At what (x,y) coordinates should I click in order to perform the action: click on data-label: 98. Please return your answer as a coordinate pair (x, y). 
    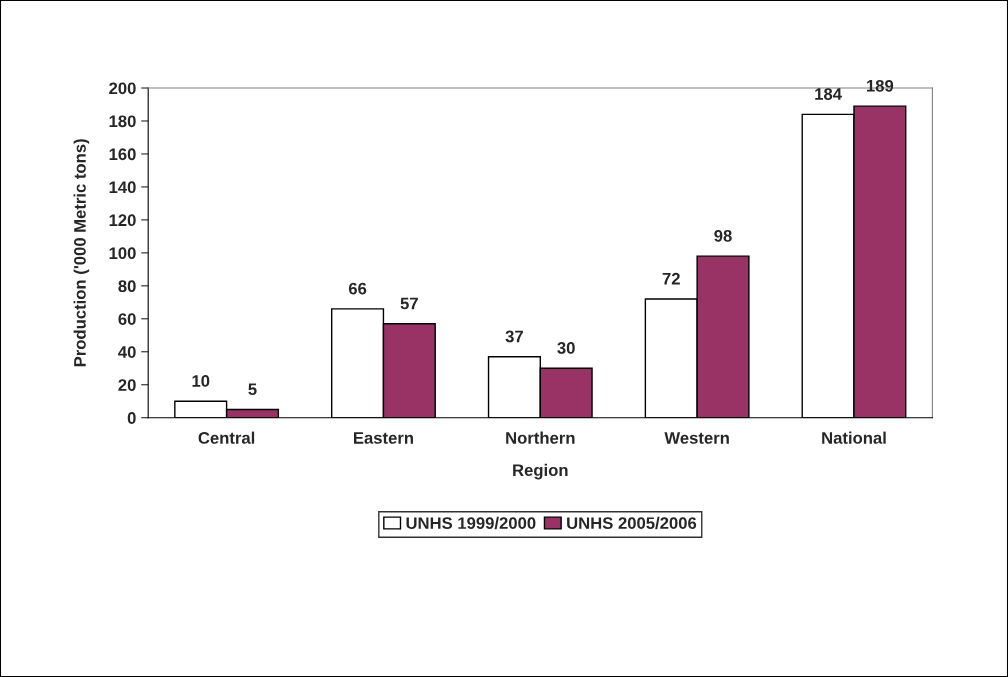
    Looking at the image, I should click on (723, 235).